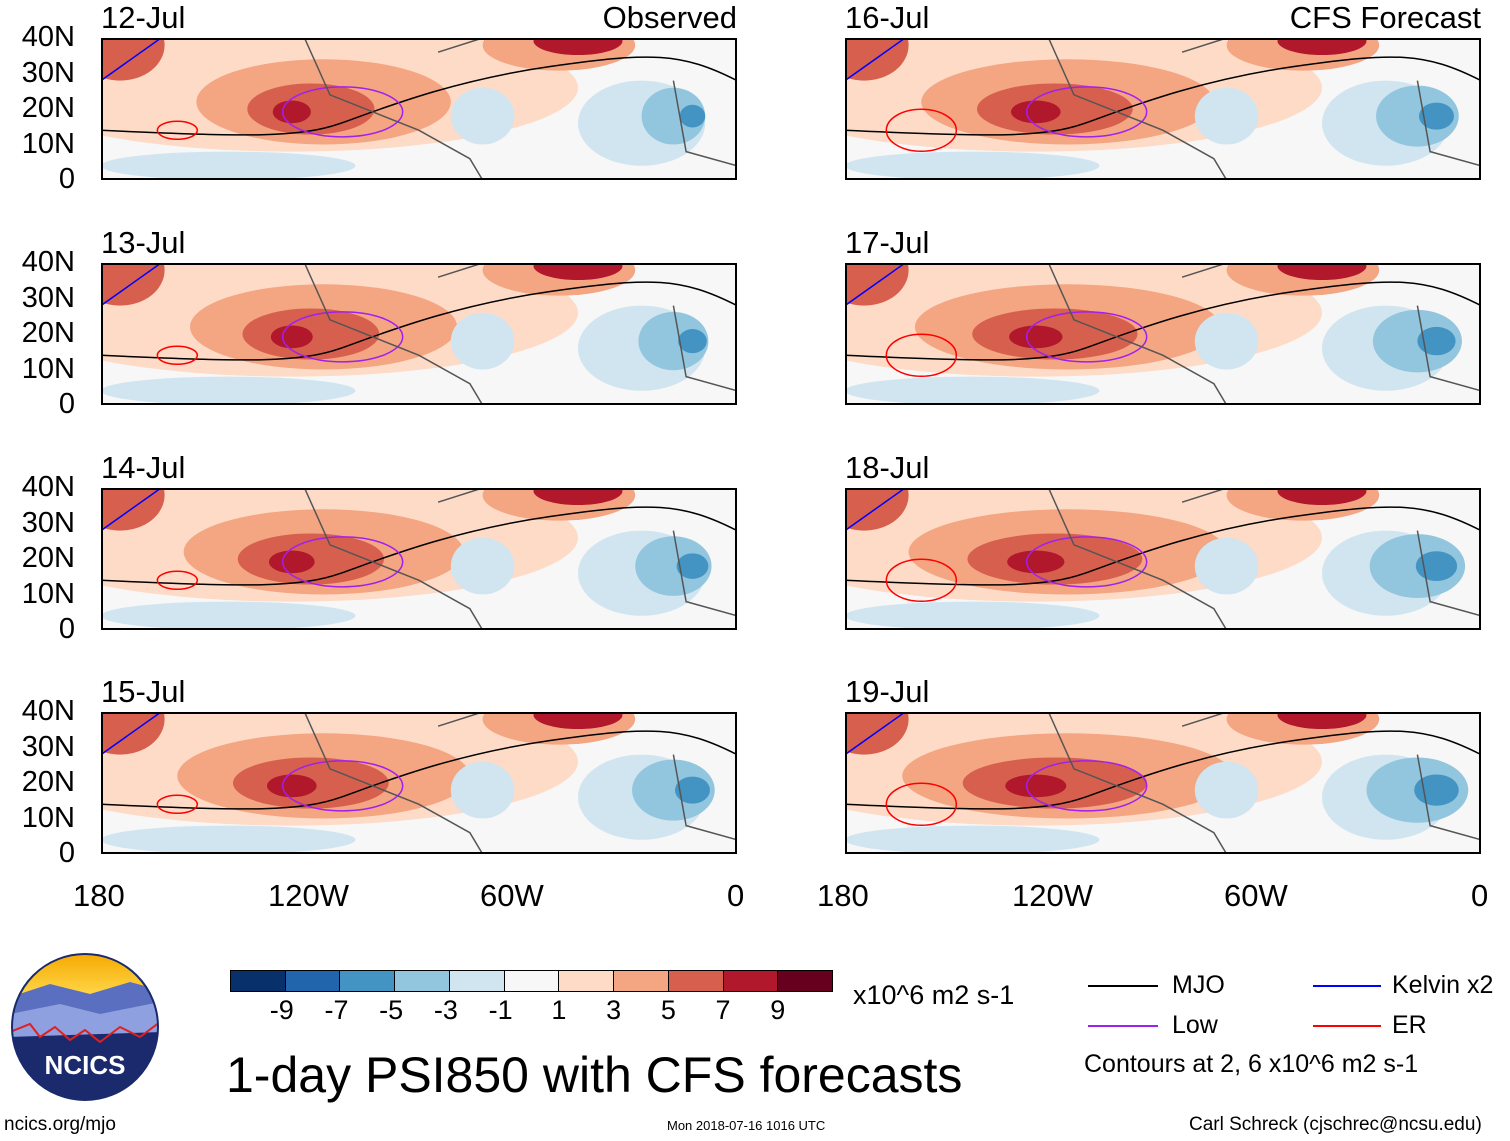  Describe the element at coordinates (594, 1075) in the screenshot. I see `figure-title: 1-day PSI850 with CFS forecasts` at that location.